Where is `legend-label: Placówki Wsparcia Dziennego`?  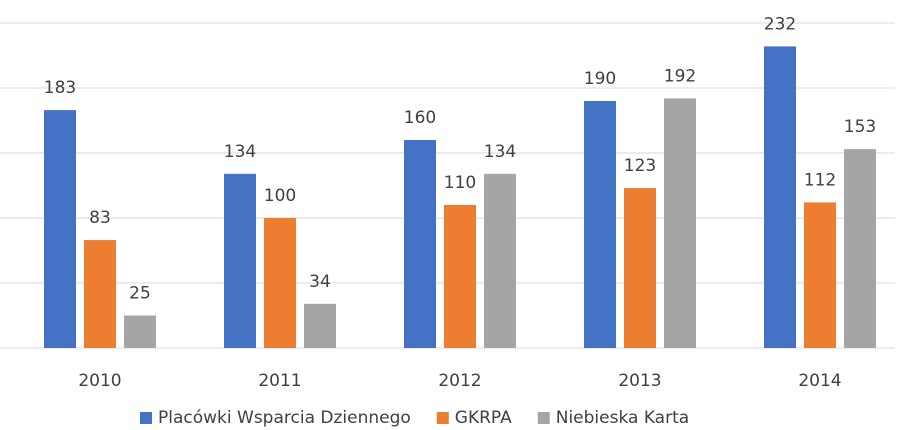
legend-label: Placówki Wsparcia Dziennego is located at coordinates (284, 418).